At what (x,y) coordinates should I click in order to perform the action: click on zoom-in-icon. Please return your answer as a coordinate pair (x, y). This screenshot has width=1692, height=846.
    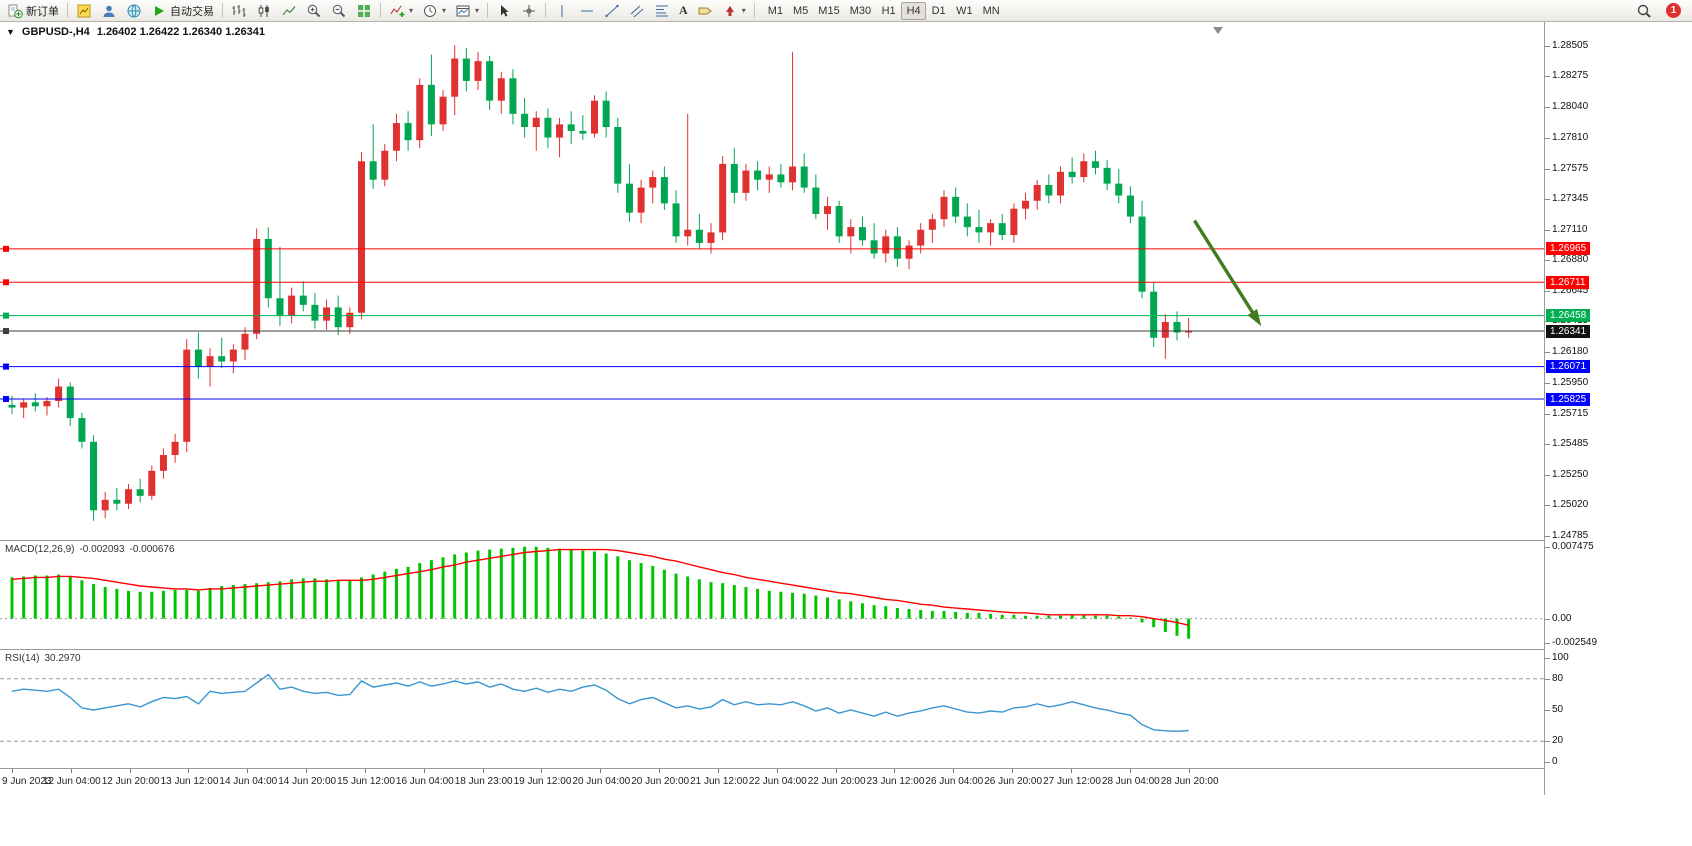
    Looking at the image, I should click on (314, 10).